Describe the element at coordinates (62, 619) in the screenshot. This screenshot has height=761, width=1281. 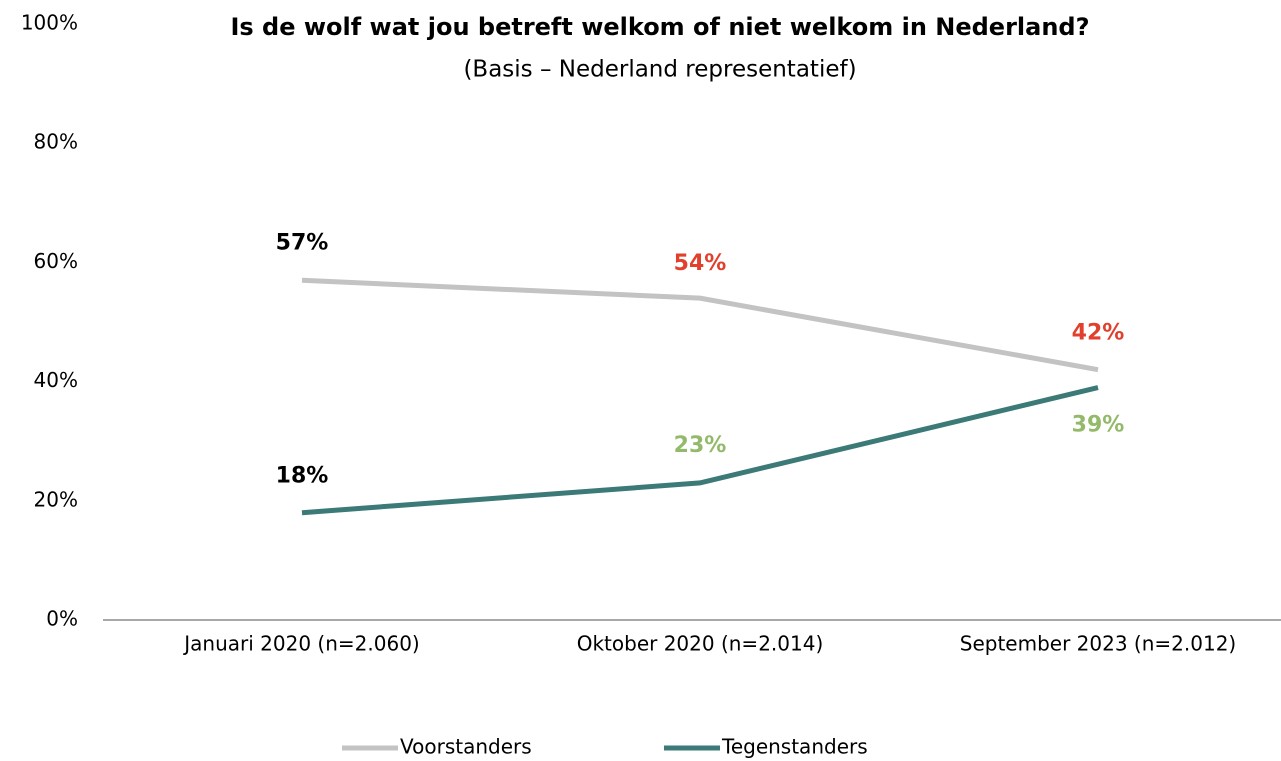
I see `y-tick-label: 0%` at that location.